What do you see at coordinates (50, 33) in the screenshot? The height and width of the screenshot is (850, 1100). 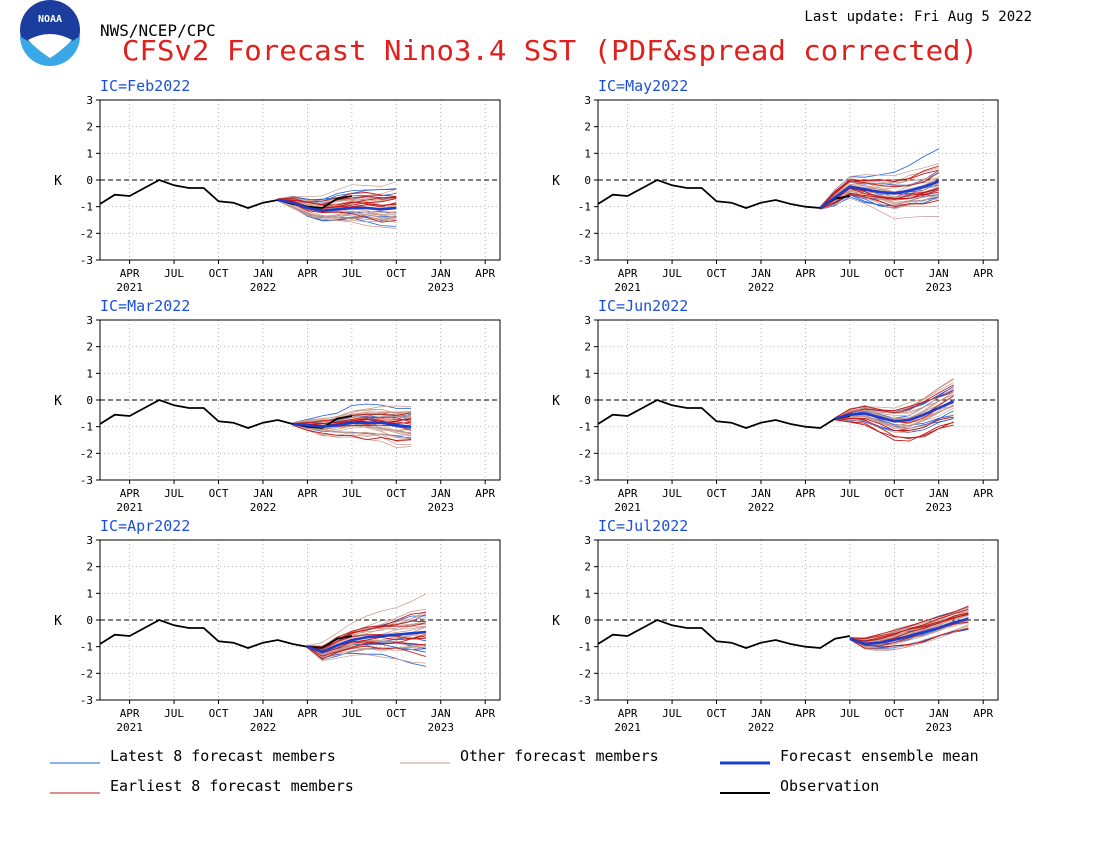 I see `noaa-logo: NOAA` at bounding box center [50, 33].